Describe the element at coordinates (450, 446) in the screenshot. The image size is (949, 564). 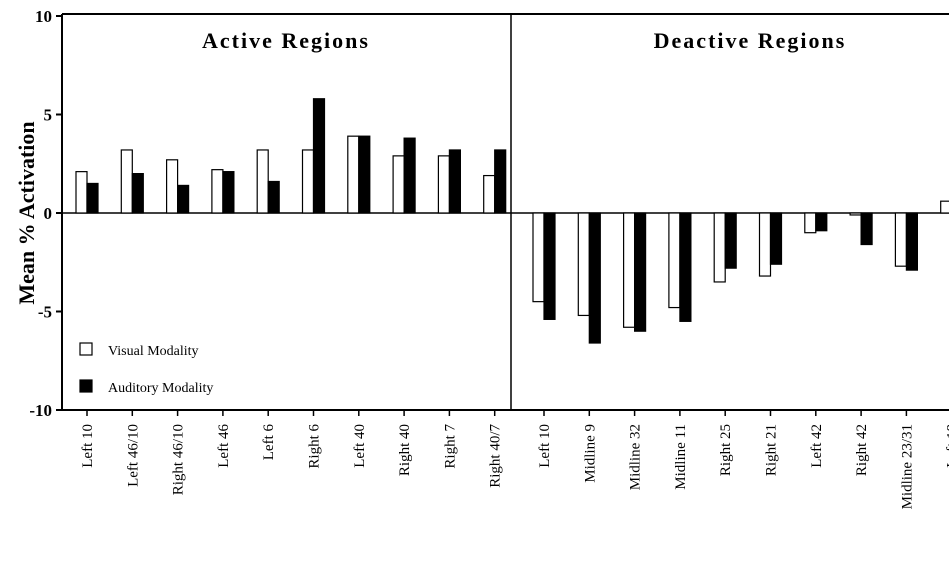
I see `x-tick-label: Right 7` at that location.